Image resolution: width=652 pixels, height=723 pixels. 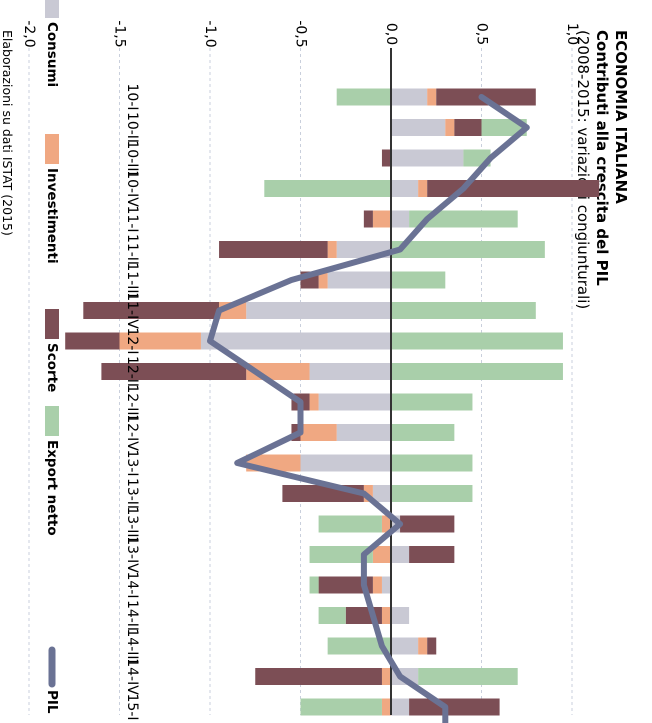 What do you see at coordinates (482, 34) in the screenshot?
I see `tick-label: 0,5` at bounding box center [482, 34].